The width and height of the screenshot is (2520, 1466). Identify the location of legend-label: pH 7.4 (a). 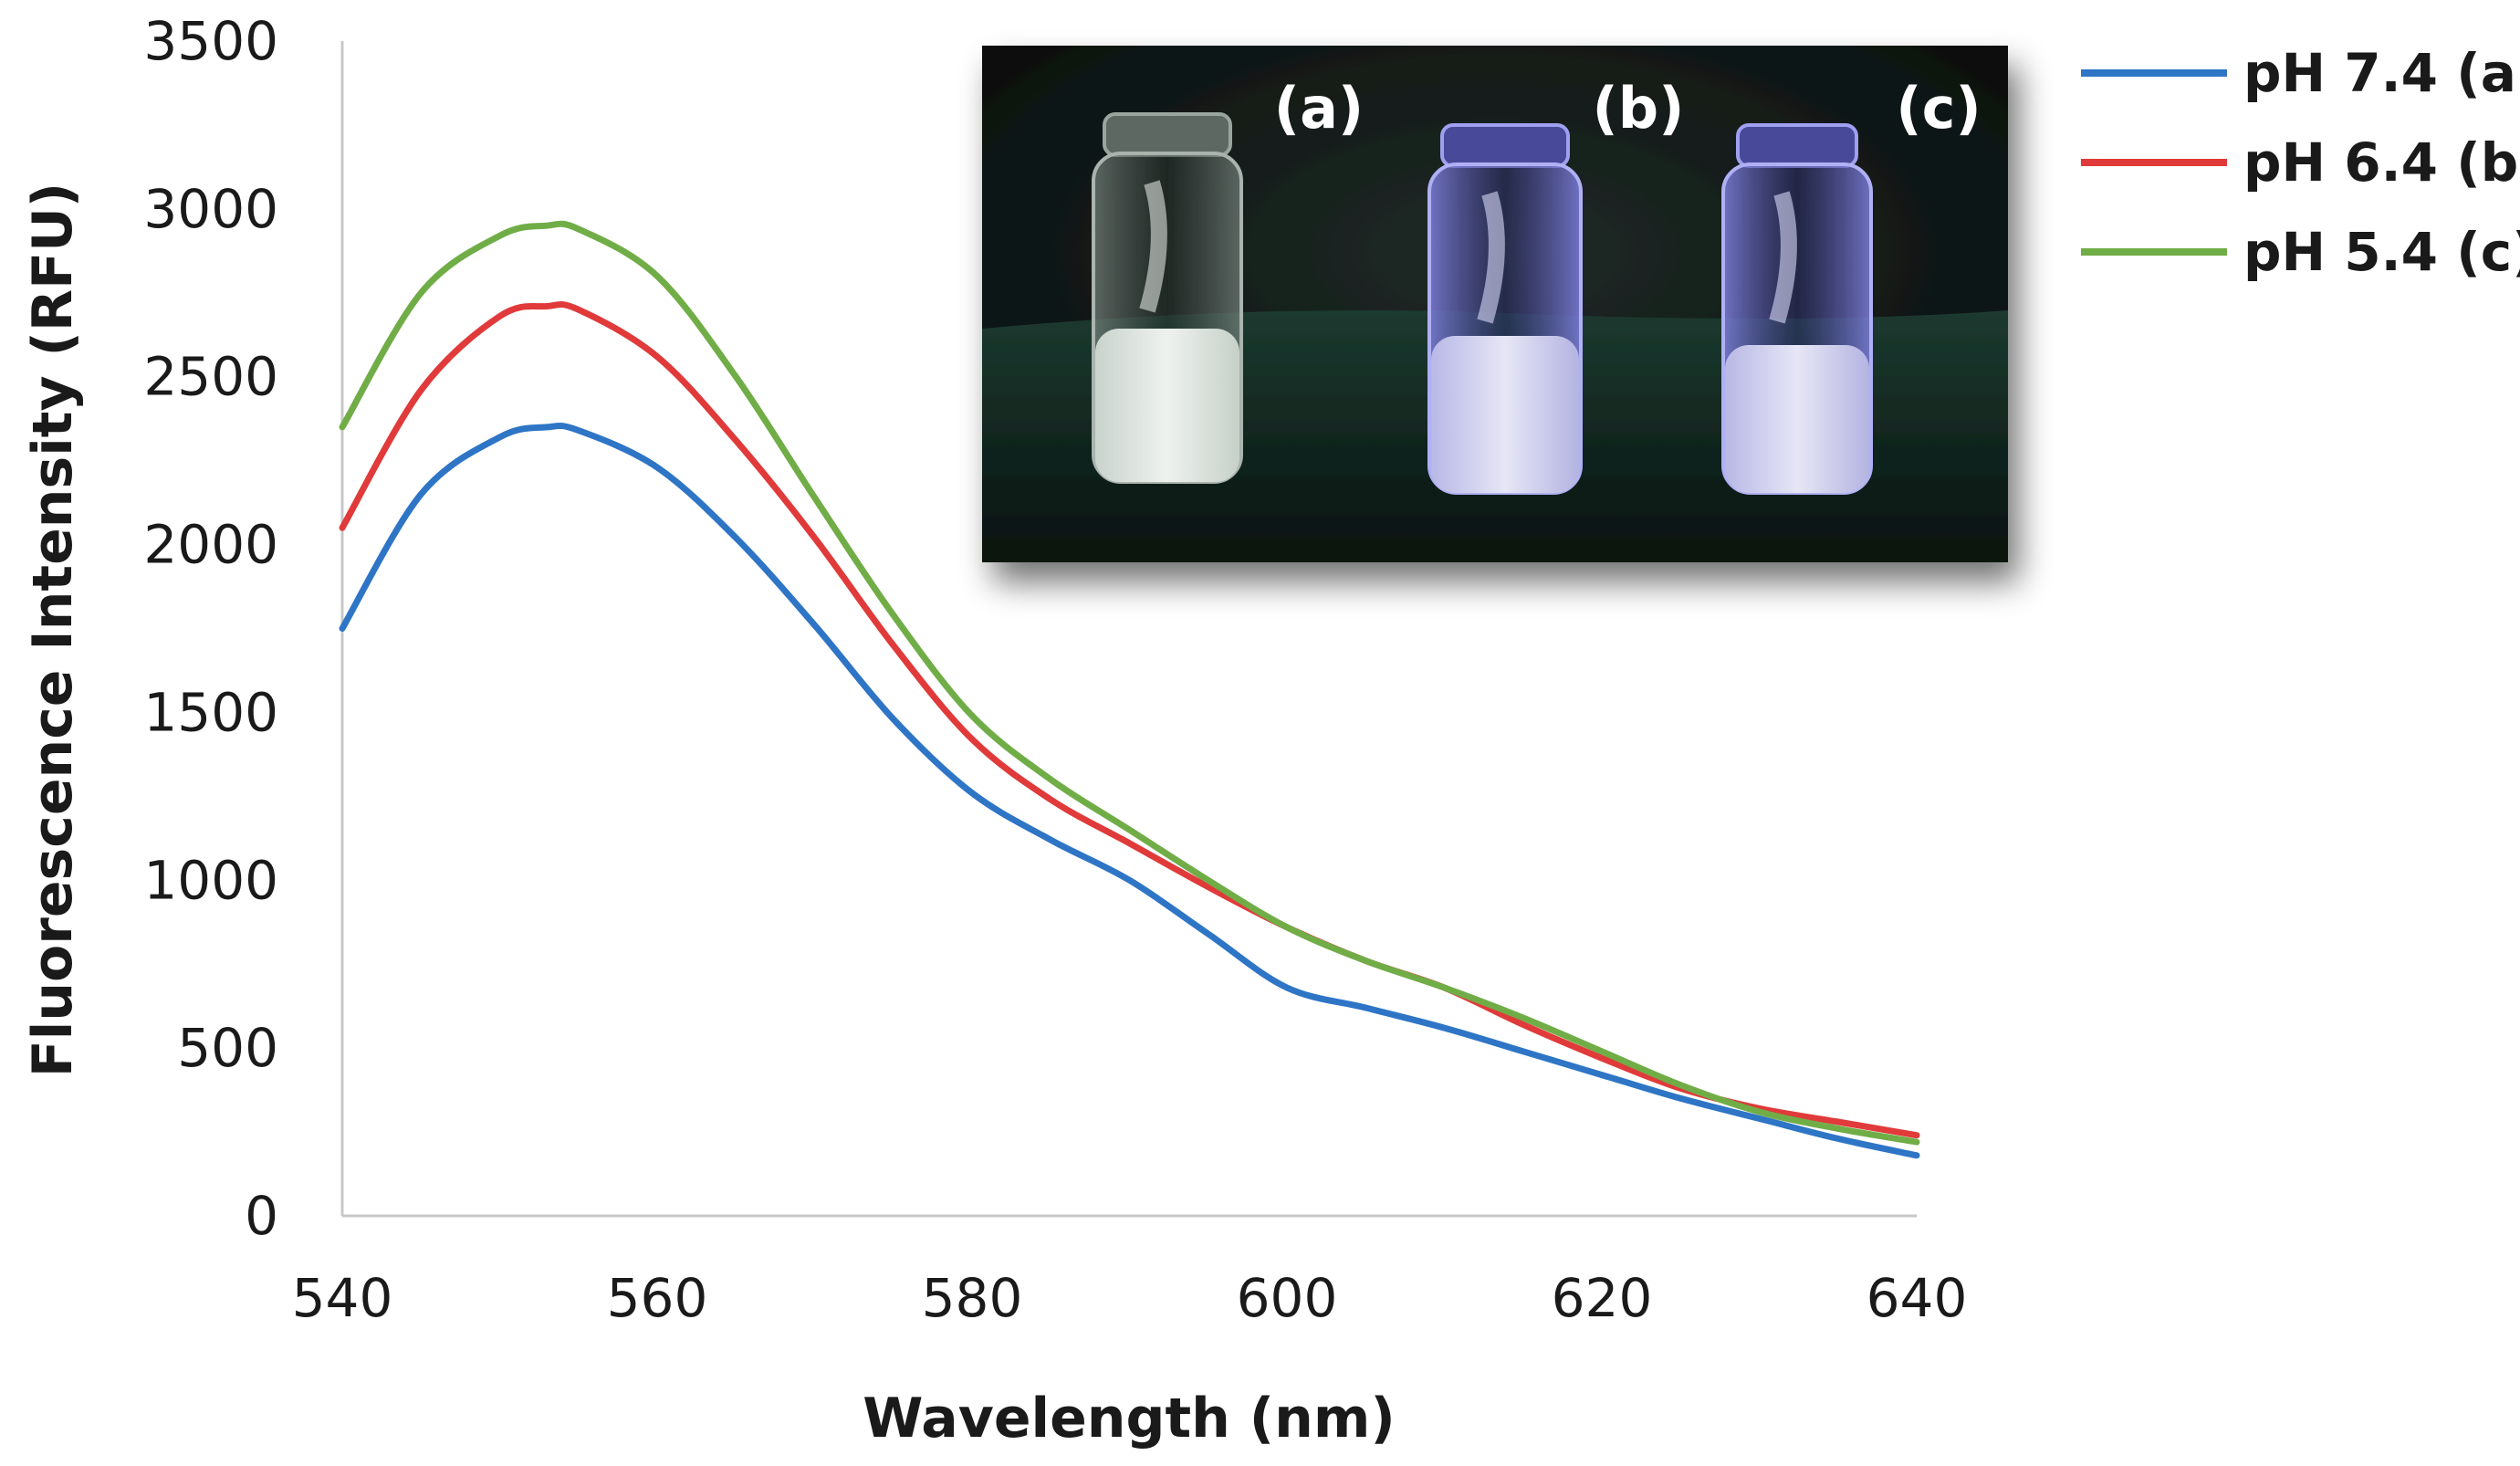
(2382, 73).